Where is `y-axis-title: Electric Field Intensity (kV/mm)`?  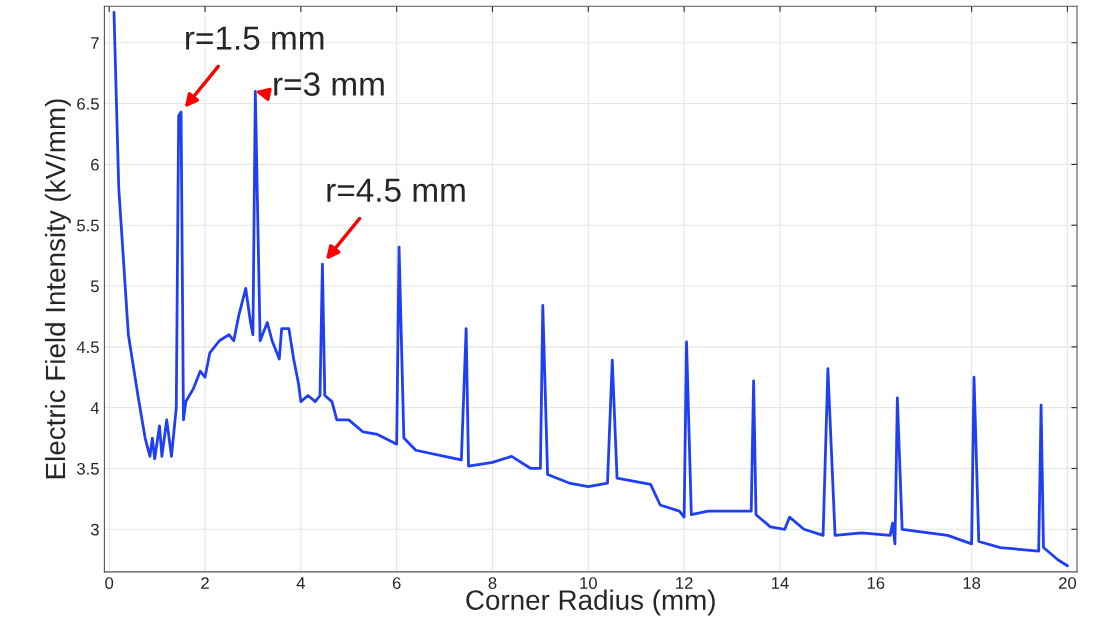
y-axis-title: Electric Field Intensity (kV/mm) is located at coordinates (57, 289).